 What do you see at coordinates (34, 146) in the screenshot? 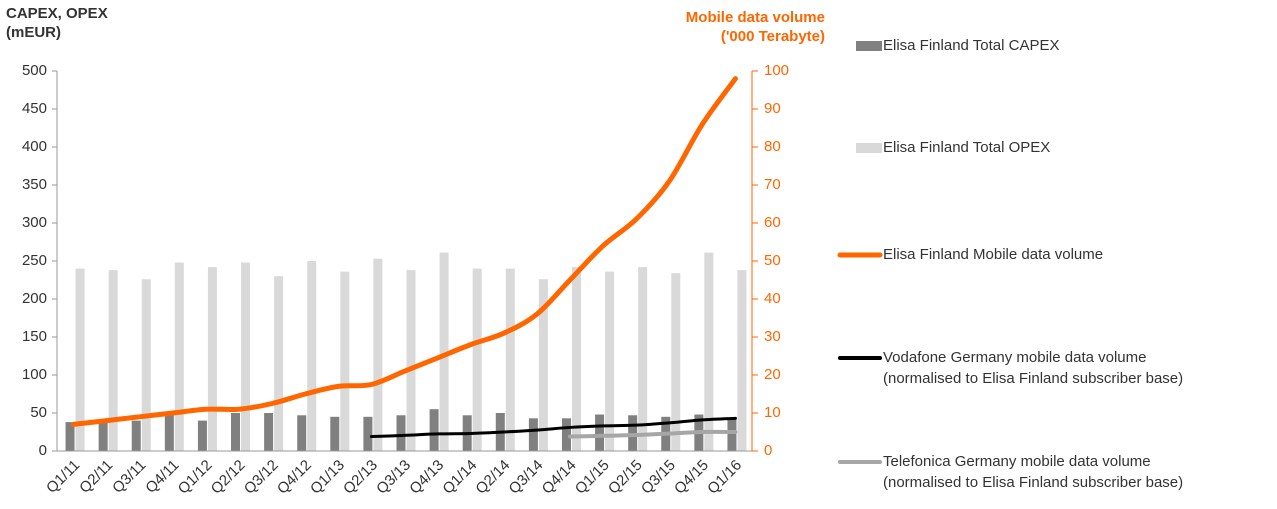
I see `y-tick-label: 400` at bounding box center [34, 146].